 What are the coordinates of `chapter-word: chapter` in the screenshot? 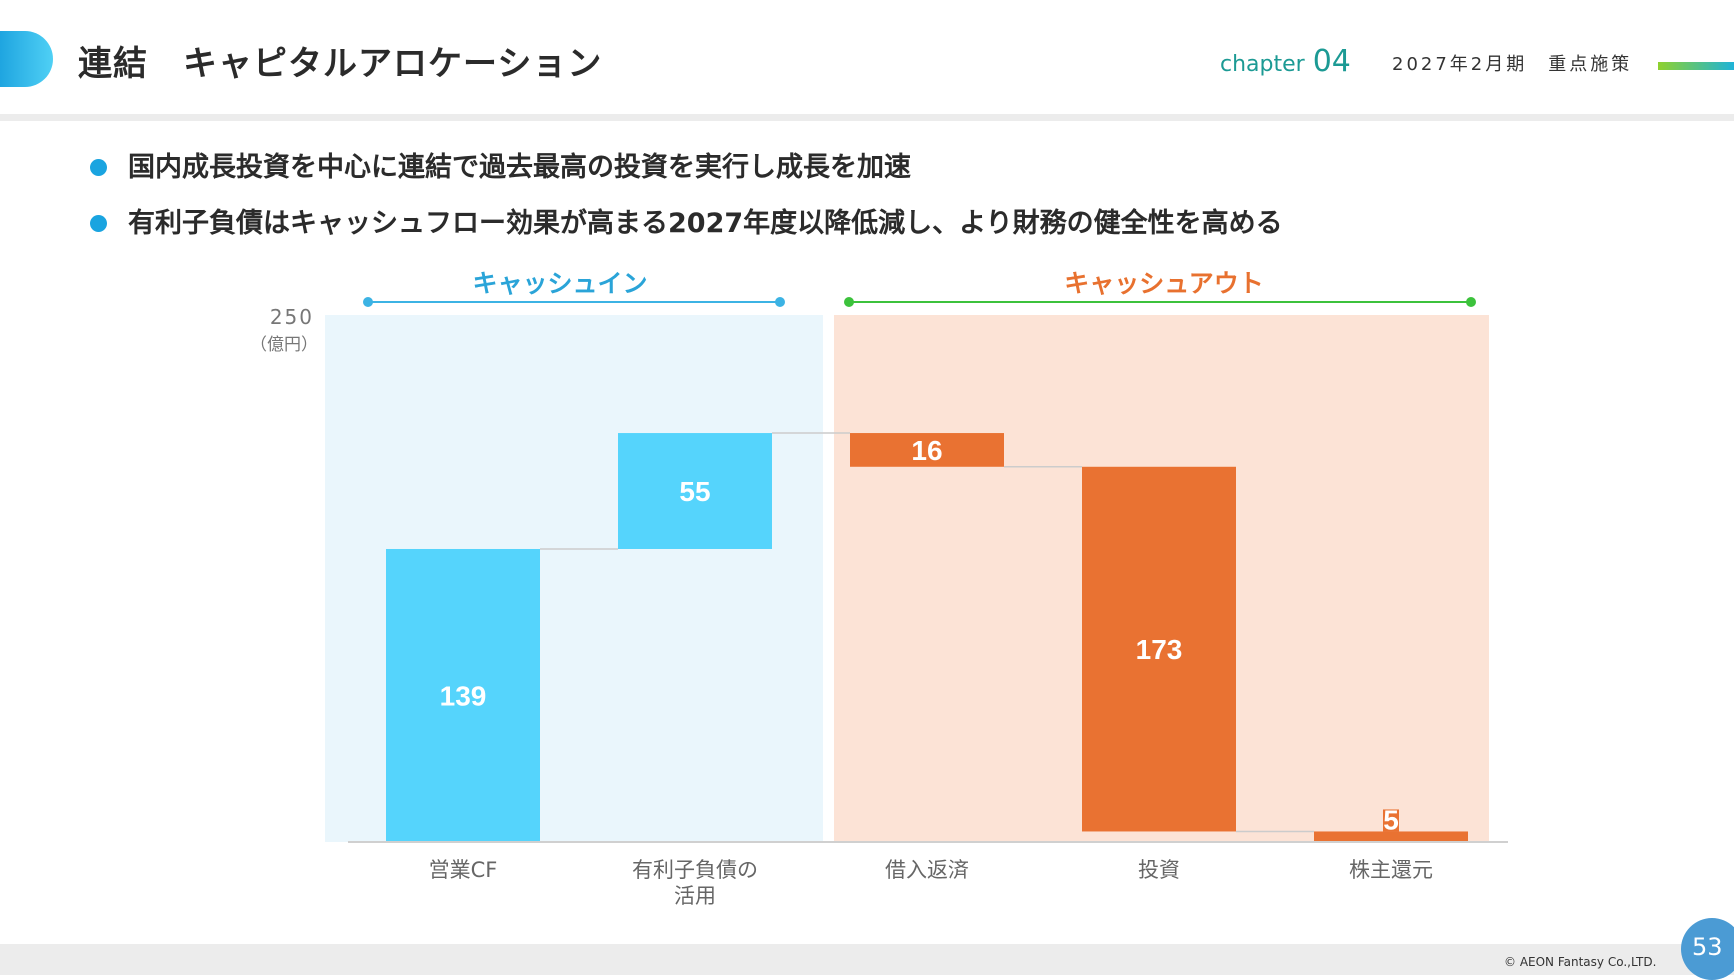 It's located at (1262, 64).